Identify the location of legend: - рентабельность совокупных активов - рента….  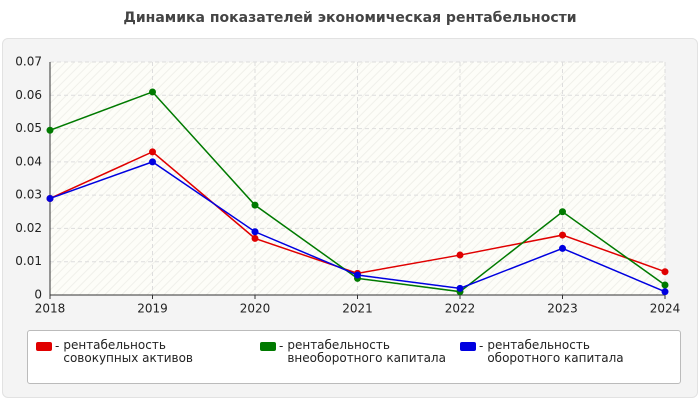
(354, 357).